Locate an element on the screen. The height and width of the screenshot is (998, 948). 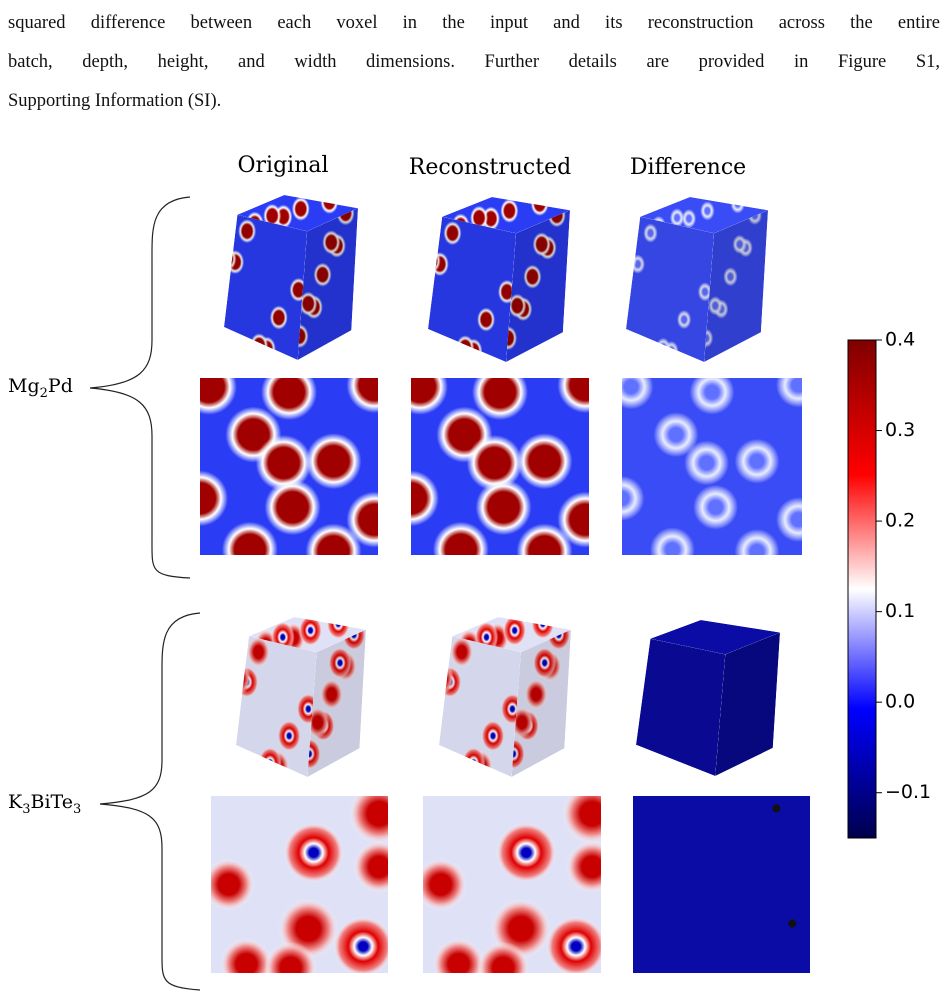
column-header: Original is located at coordinates (282, 165).